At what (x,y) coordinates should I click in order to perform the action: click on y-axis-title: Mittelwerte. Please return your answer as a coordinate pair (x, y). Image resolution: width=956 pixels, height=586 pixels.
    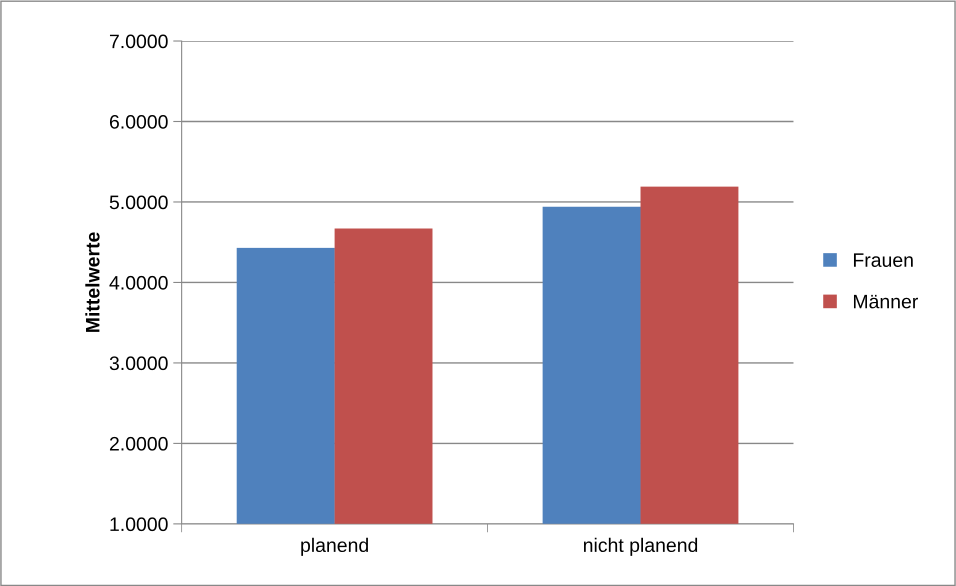
    Looking at the image, I should click on (92, 282).